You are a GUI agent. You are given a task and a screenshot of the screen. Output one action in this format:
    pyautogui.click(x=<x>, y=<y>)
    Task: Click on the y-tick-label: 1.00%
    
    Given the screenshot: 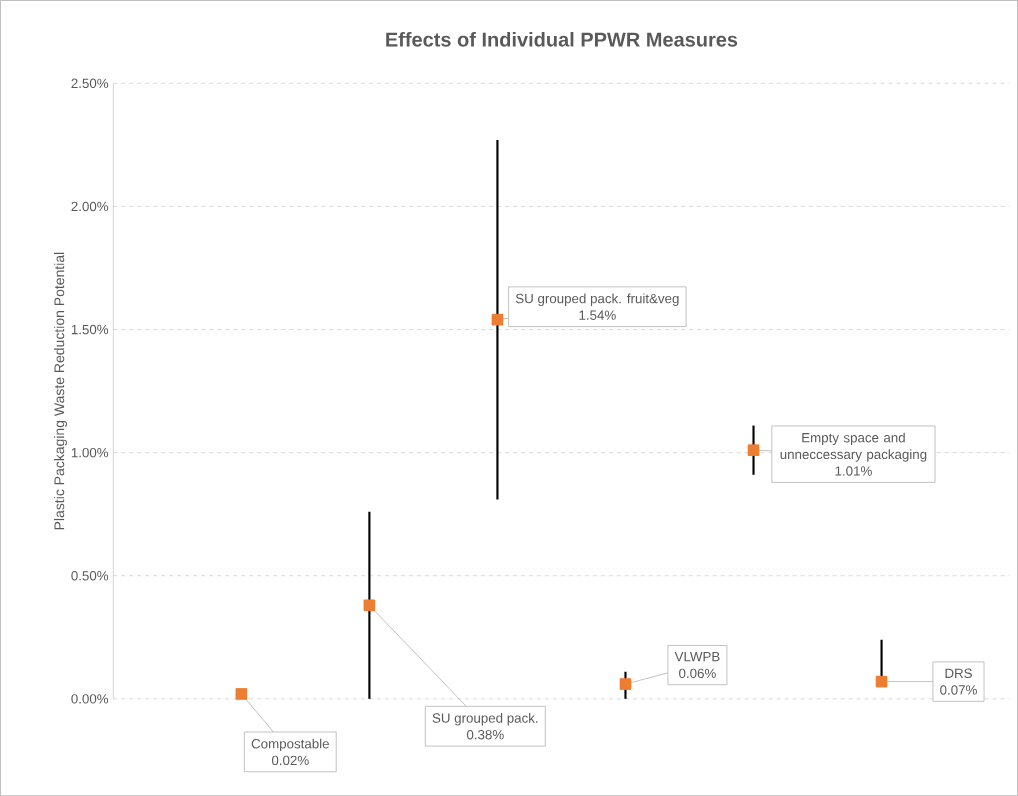 What is the action you would take?
    pyautogui.click(x=90, y=452)
    